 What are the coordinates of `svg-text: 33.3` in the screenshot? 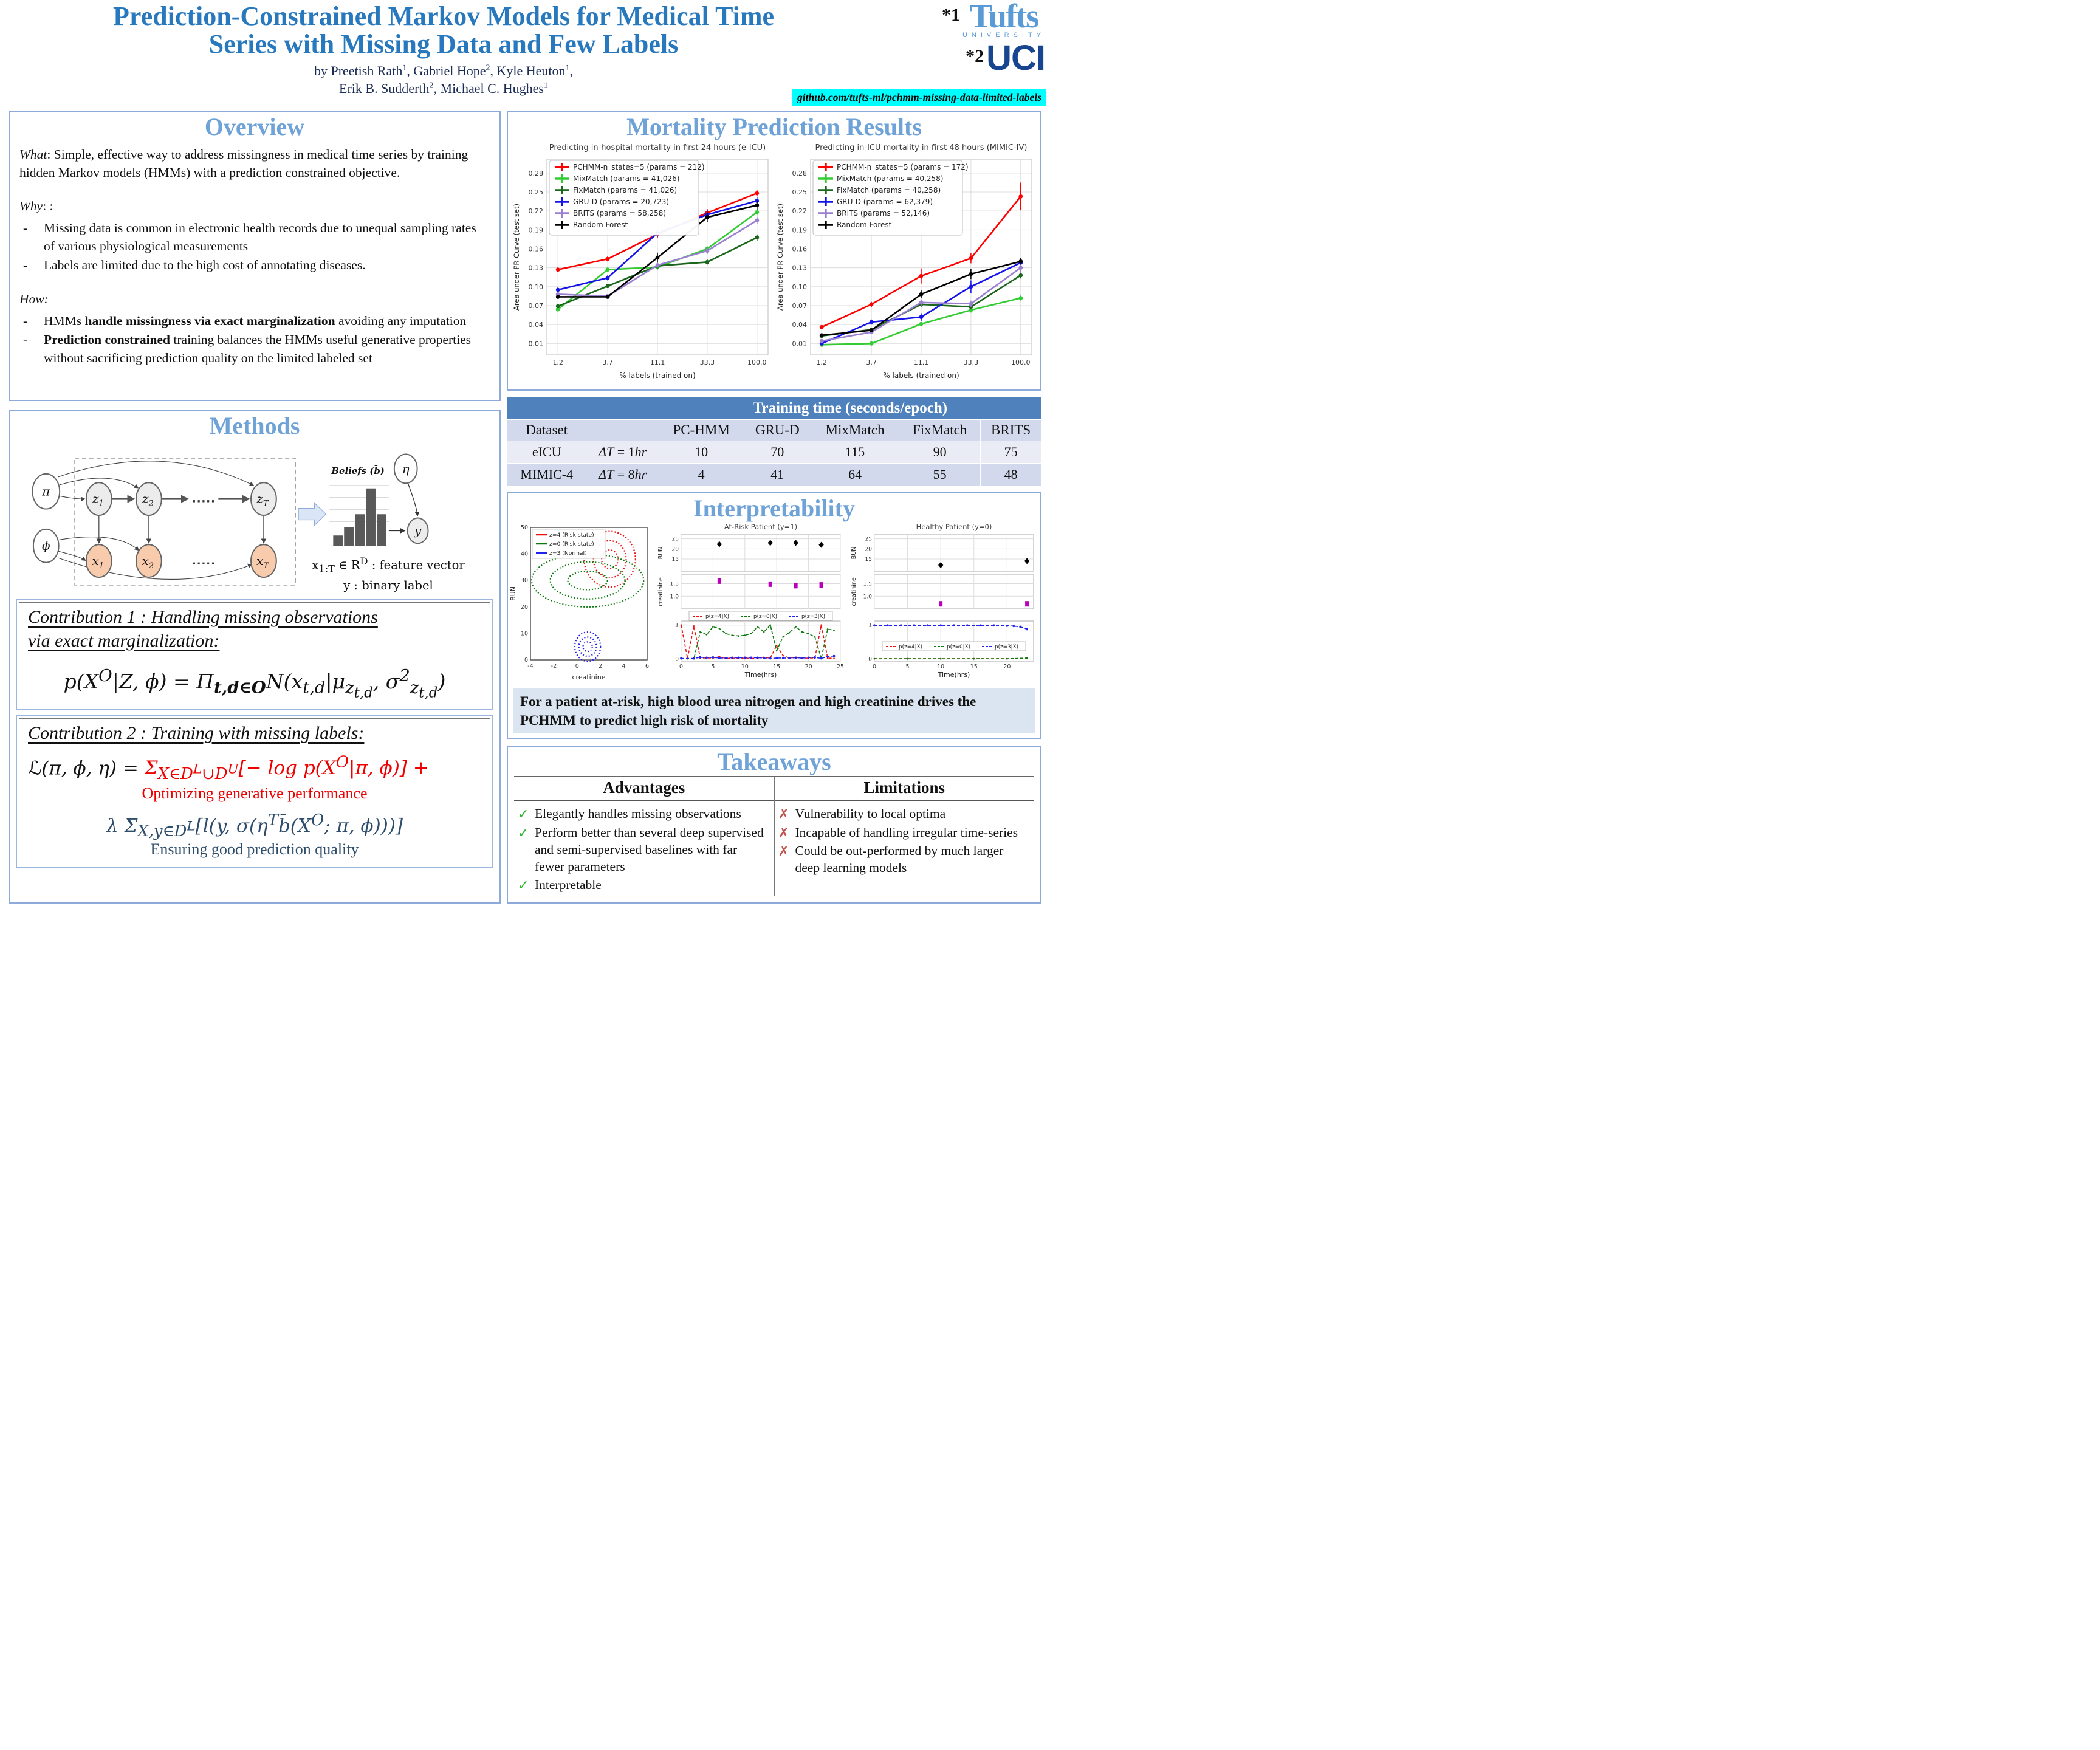 It's located at (707, 362).